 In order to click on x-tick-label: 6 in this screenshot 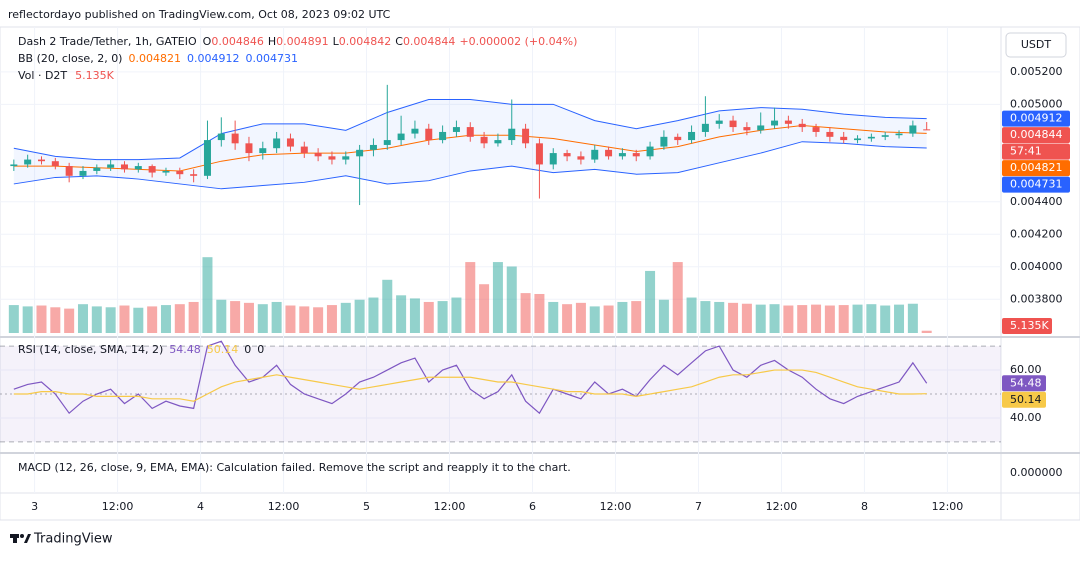, I will do `click(532, 506)`.